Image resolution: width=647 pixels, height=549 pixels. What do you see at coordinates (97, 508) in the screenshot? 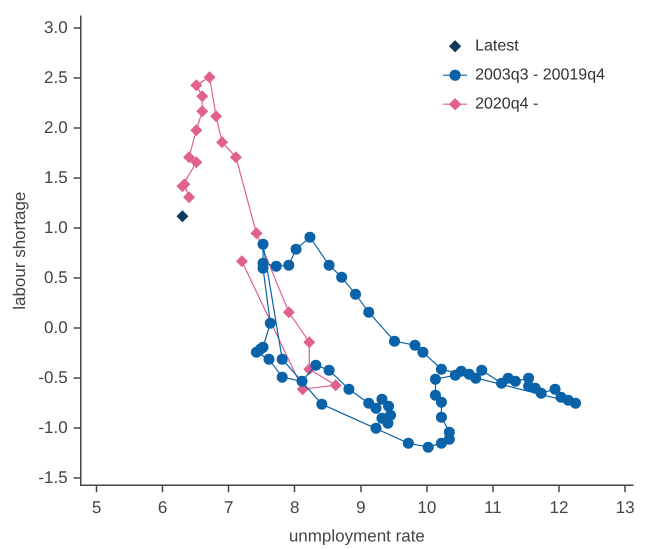
I see `x-tick-label: 5` at bounding box center [97, 508].